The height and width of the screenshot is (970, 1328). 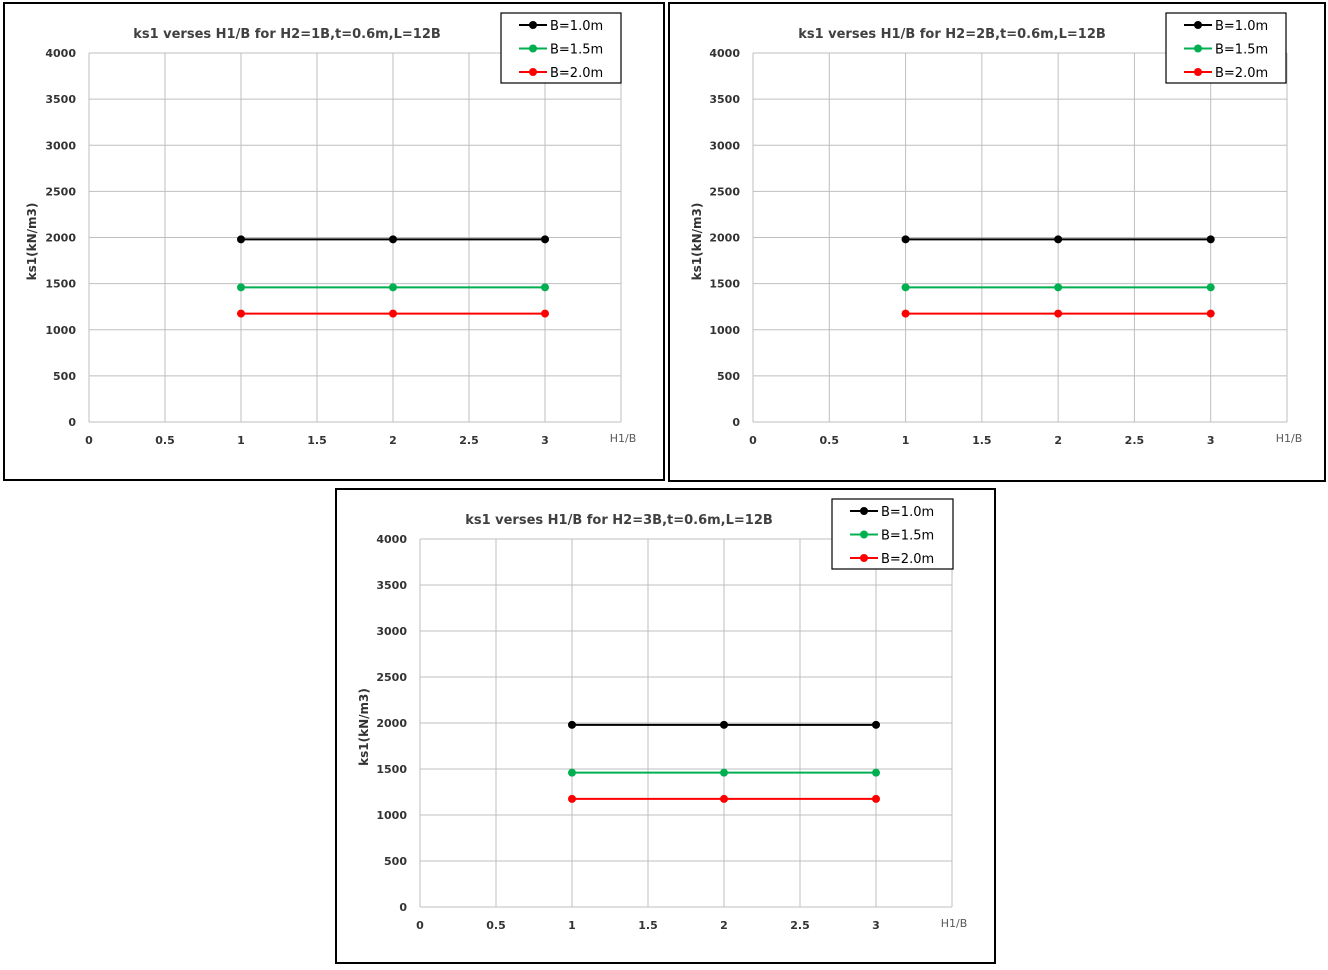 What do you see at coordinates (952, 34) in the screenshot?
I see `chart-title: ks1 verses H1/B for H2=2B,t=0.6m,L=12B` at bounding box center [952, 34].